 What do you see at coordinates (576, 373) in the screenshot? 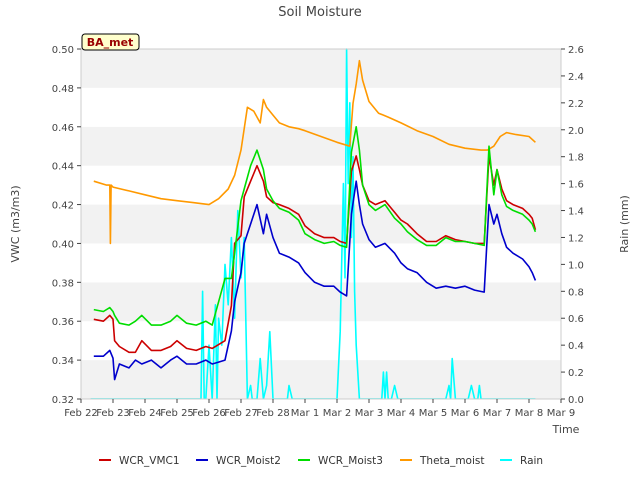
I see `y2-tick-label: 0.2` at bounding box center [576, 373].